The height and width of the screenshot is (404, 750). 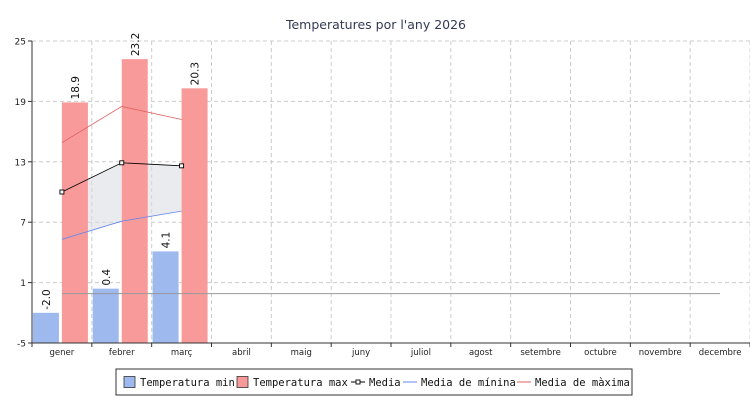 What do you see at coordinates (21, 345) in the screenshot?
I see `y-tick-label: -5` at bounding box center [21, 345].